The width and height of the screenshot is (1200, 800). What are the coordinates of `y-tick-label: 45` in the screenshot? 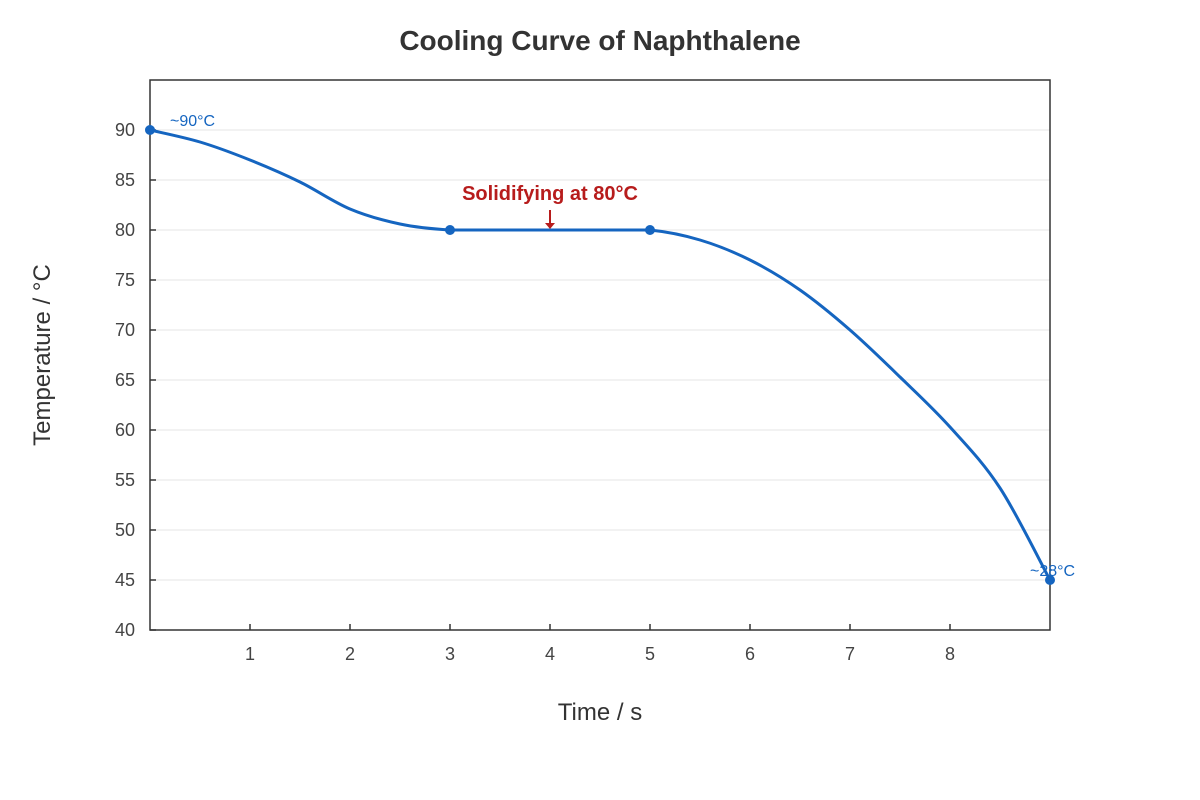 It's located at (125, 580).